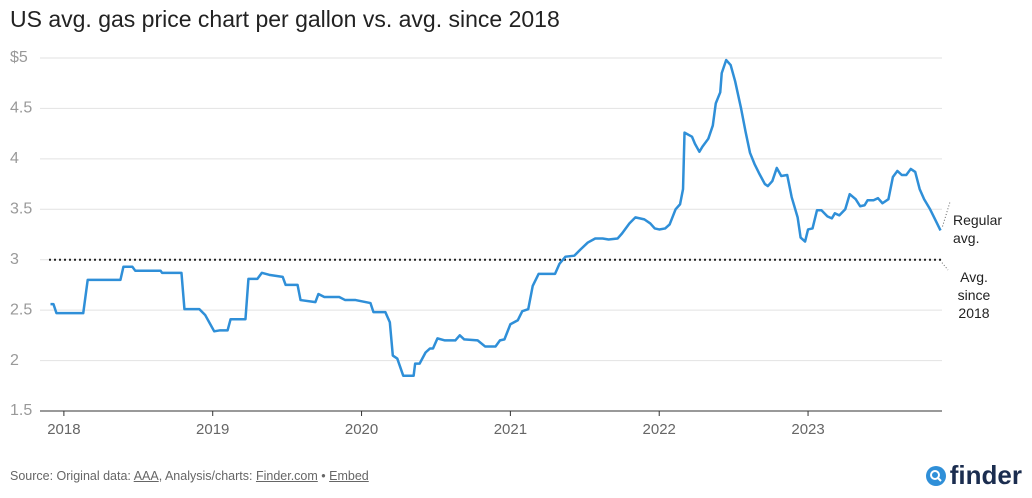  Describe the element at coordinates (19, 57) in the screenshot. I see `y-tick-label: $5` at that location.